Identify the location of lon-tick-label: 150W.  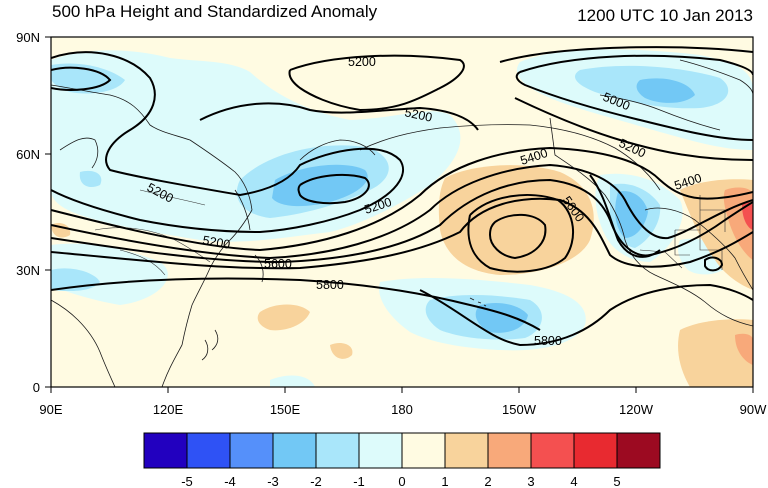
(519, 409).